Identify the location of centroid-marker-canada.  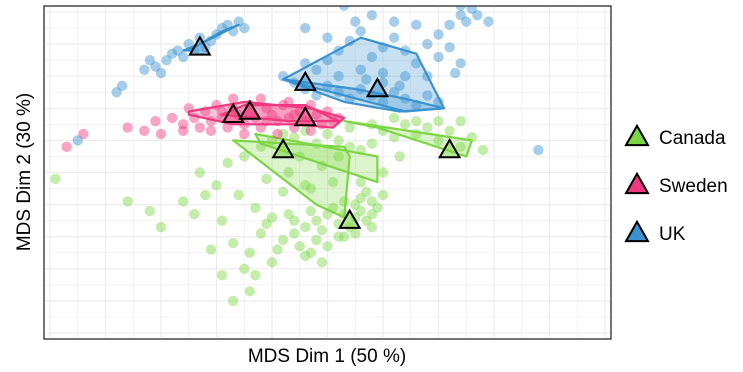
(449, 148).